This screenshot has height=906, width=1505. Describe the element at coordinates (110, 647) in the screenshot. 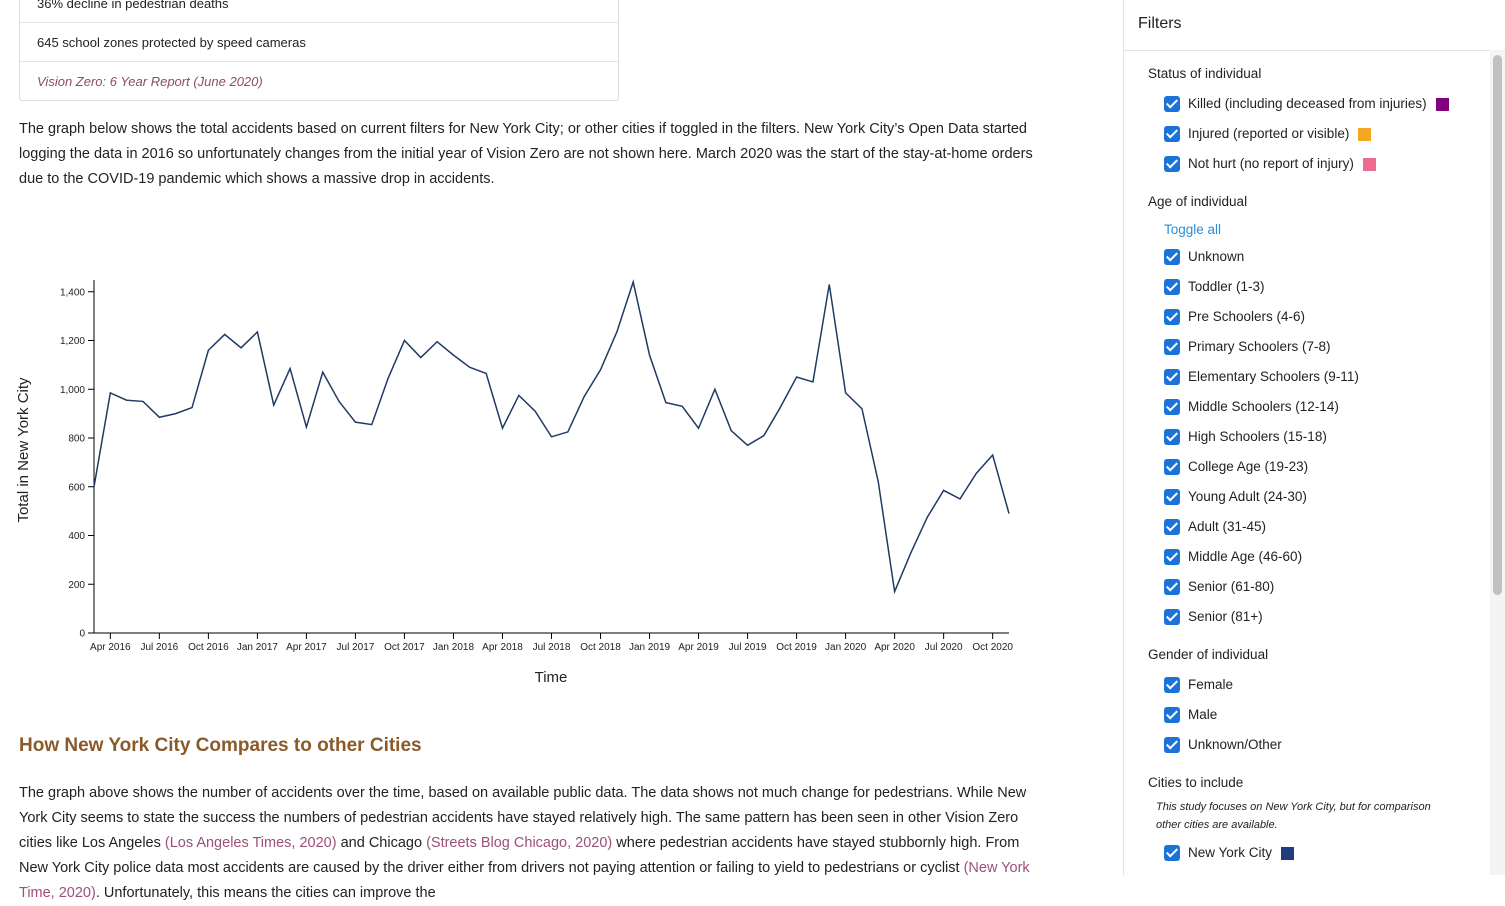

I see `x-tick-label: Apr 2016` at that location.